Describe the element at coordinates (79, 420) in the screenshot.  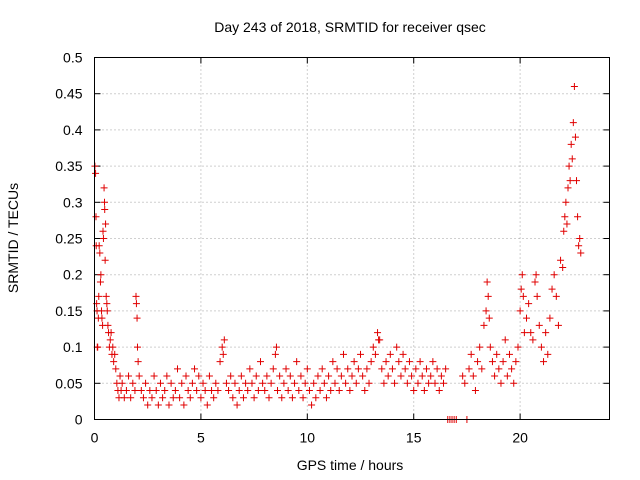
I see `y-tick-label: 0` at that location.